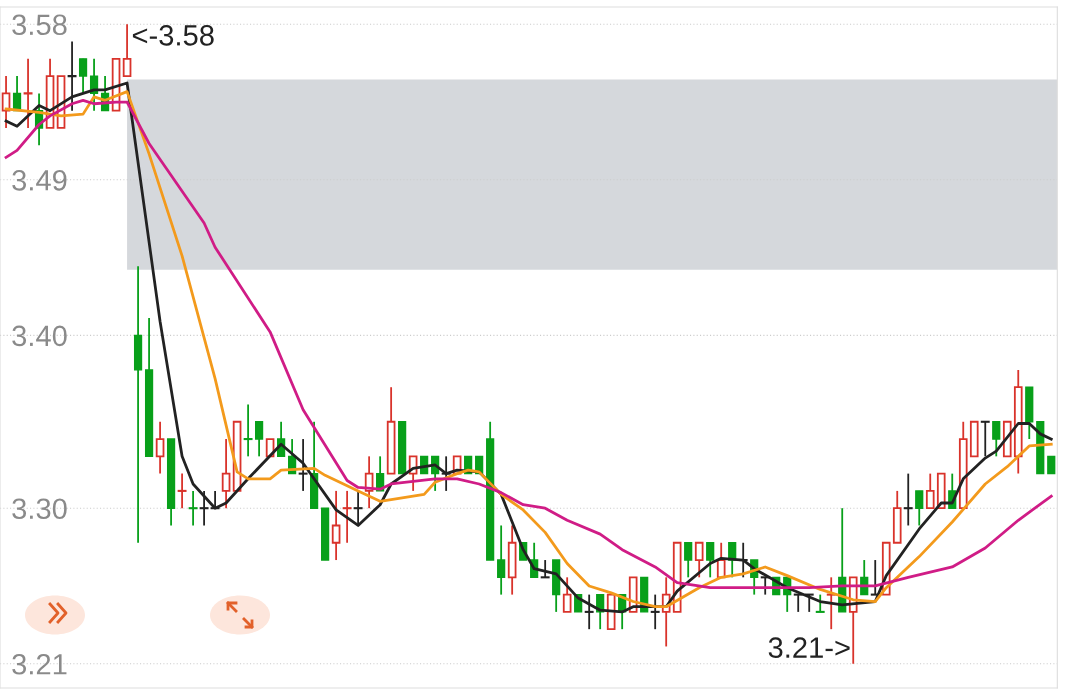 The image size is (1068, 697). What do you see at coordinates (39, 509) in the screenshot?
I see `y-tick-label: 3.30` at bounding box center [39, 509].